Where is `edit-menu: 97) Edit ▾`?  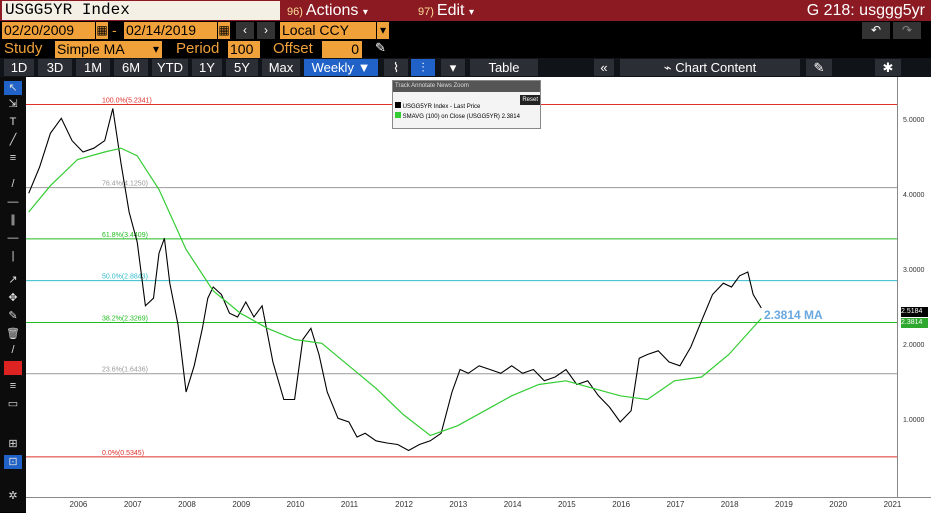 edit-menu: 97) Edit ▾ is located at coordinates (467, 10).